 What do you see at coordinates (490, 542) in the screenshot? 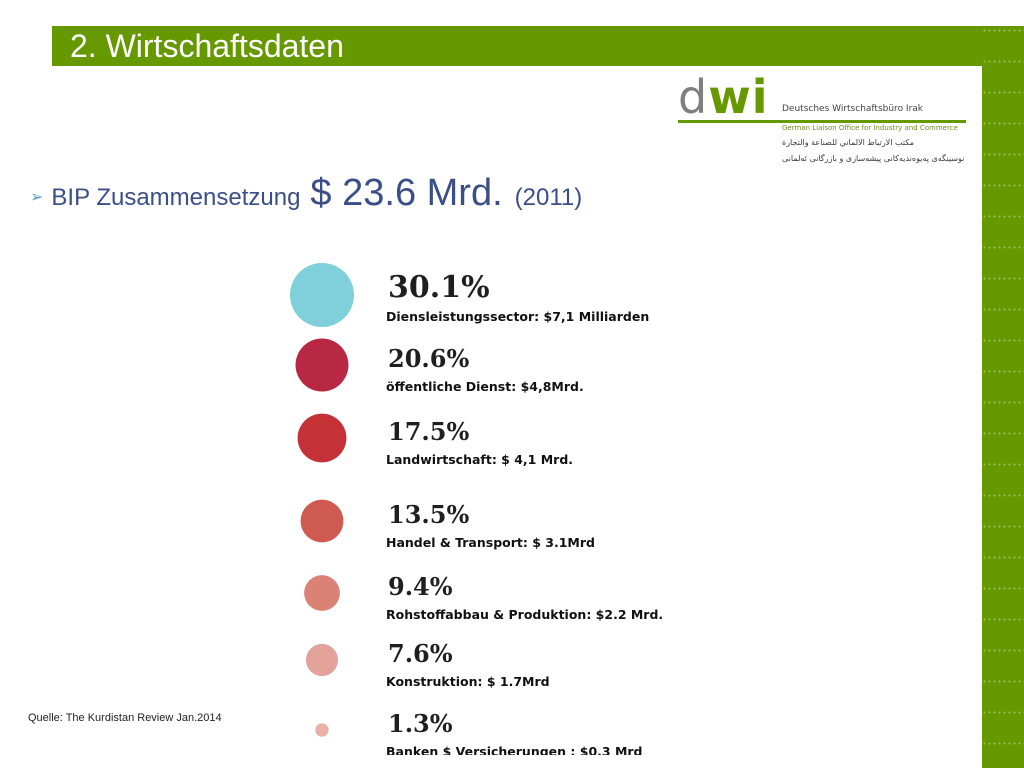
I see `sector-label-3: Handel & Transport: $ 3.1Mrd` at bounding box center [490, 542].